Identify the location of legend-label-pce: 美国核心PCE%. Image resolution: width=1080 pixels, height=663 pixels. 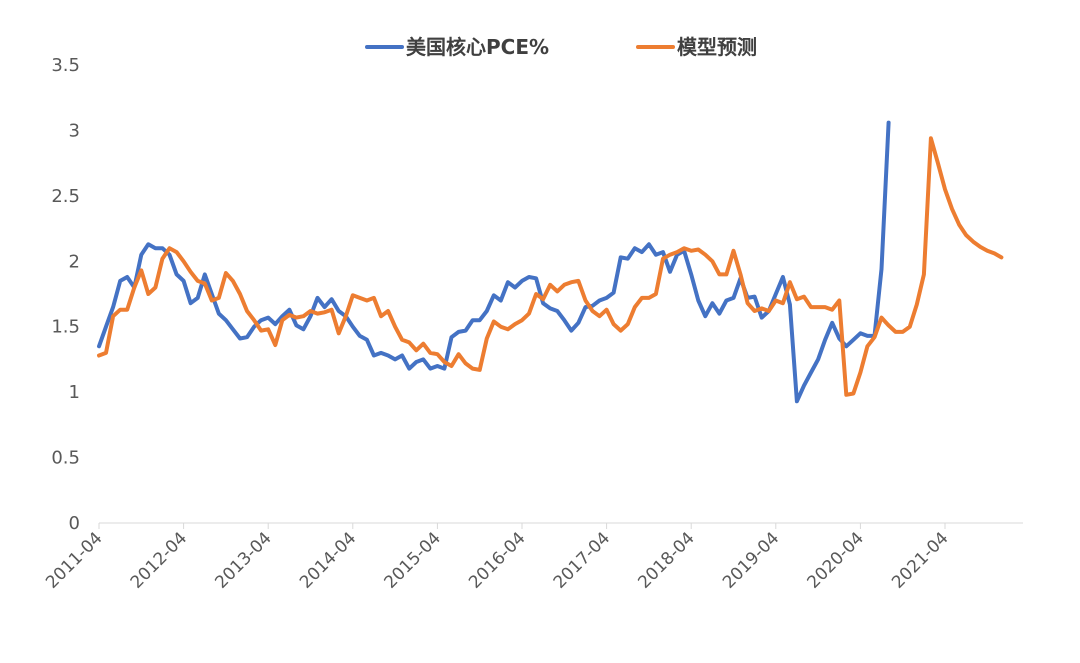
(477, 47).